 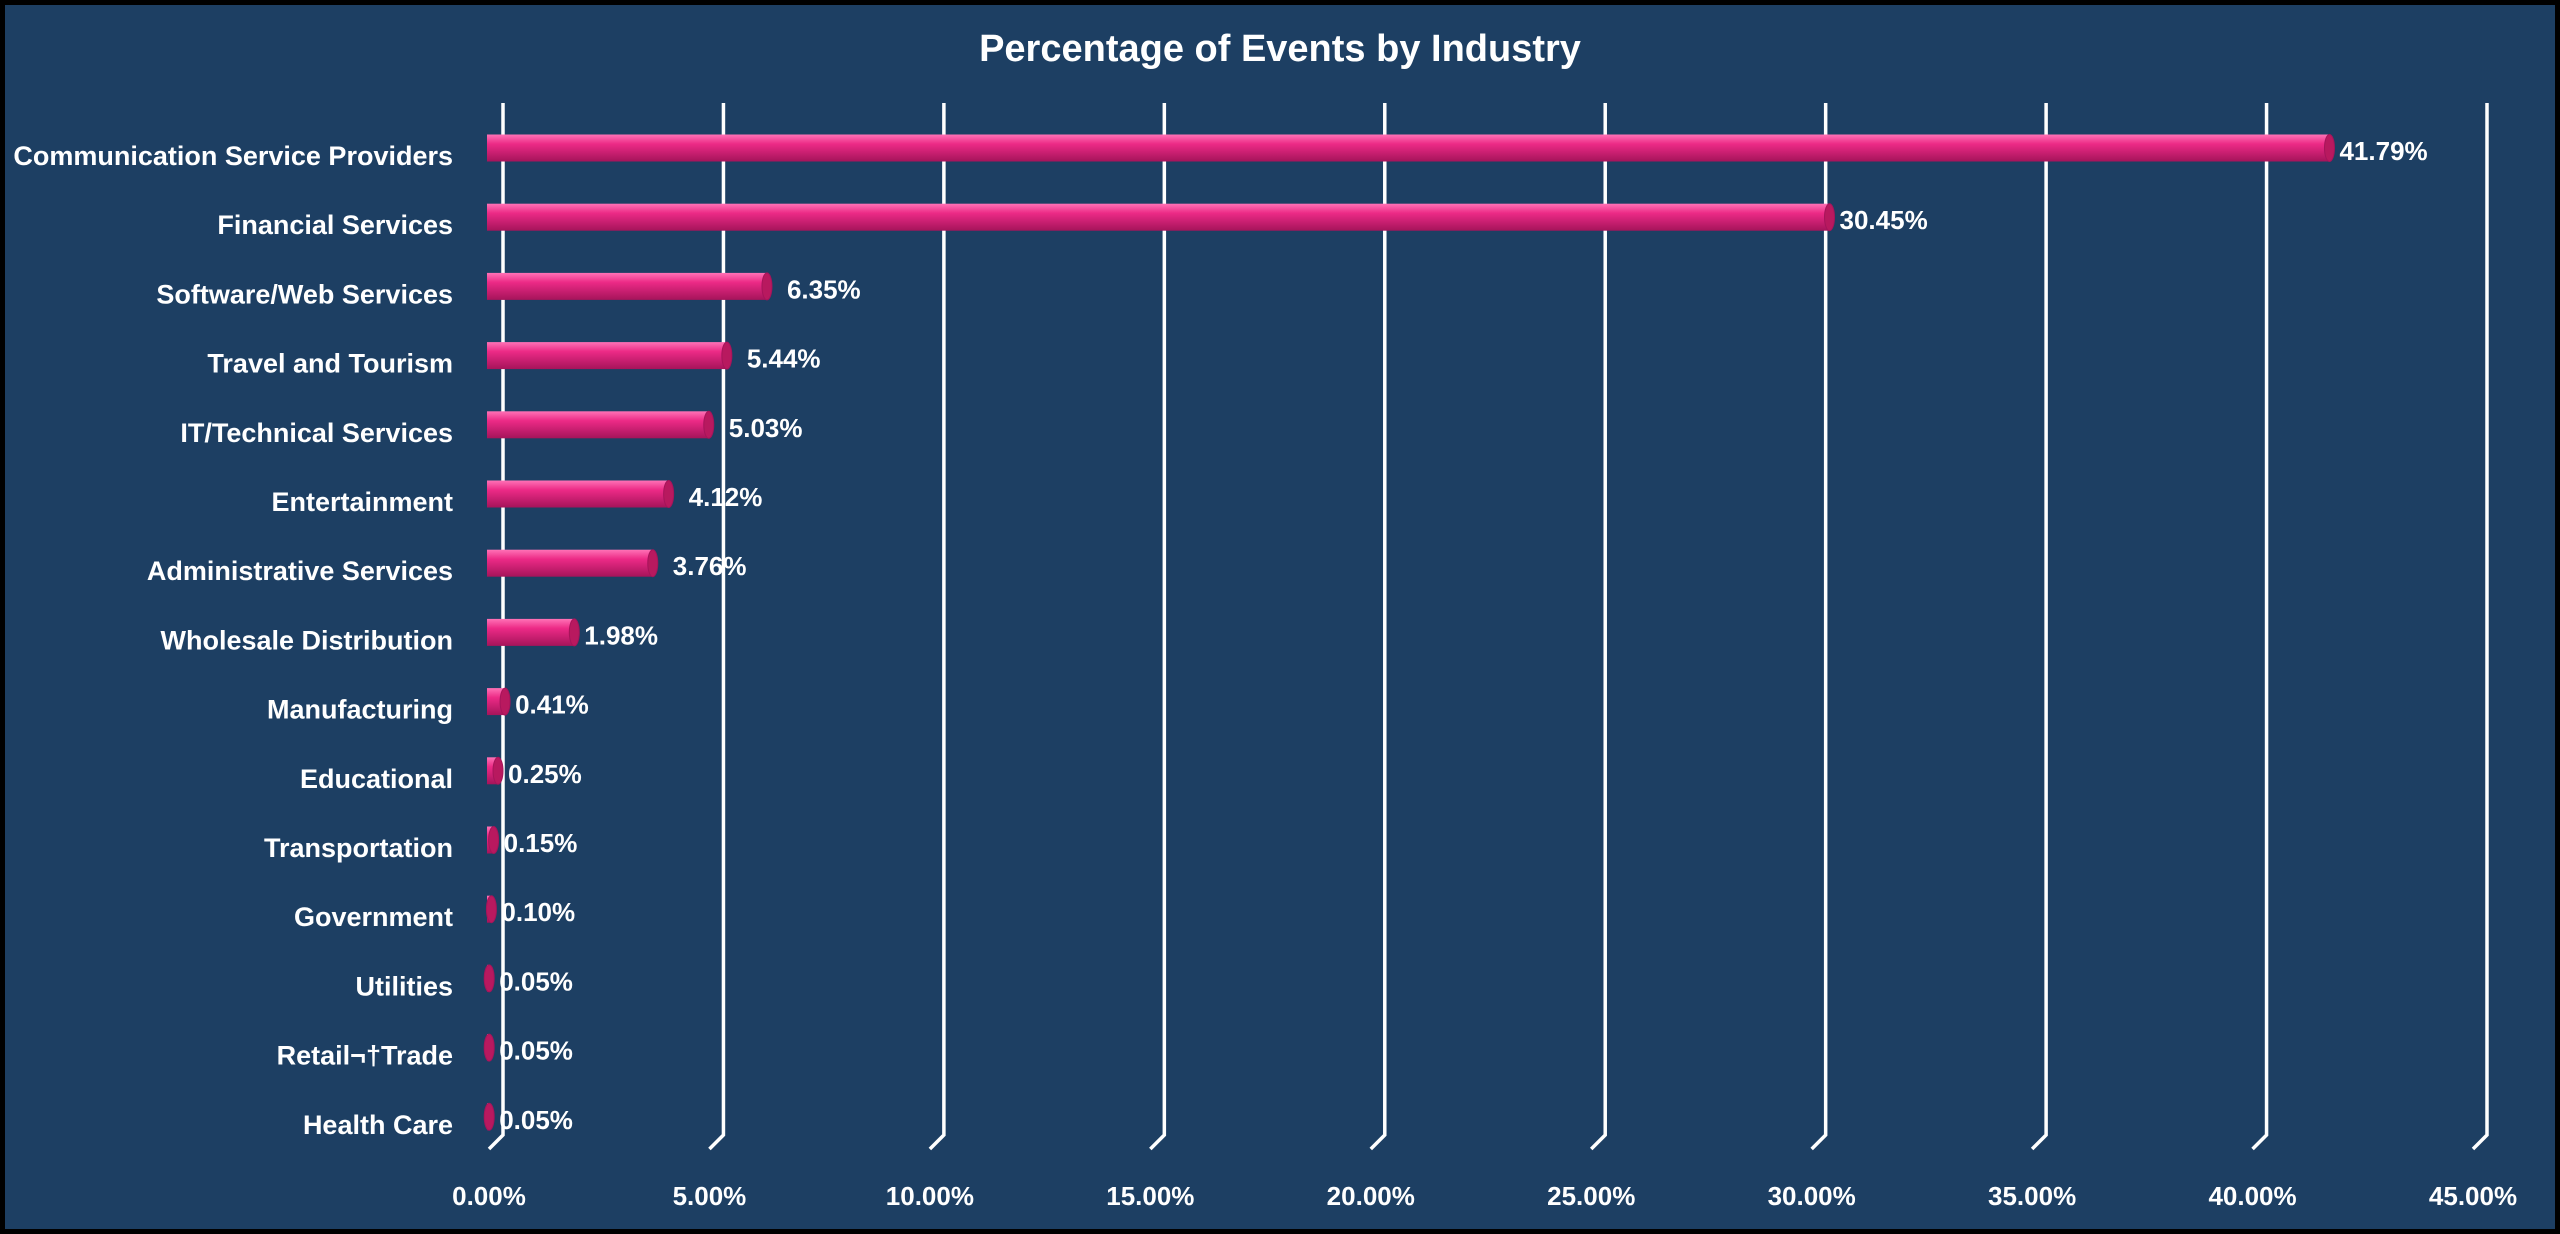 What do you see at coordinates (1812, 1196) in the screenshot?
I see `x-tick-label: 30.00%` at bounding box center [1812, 1196].